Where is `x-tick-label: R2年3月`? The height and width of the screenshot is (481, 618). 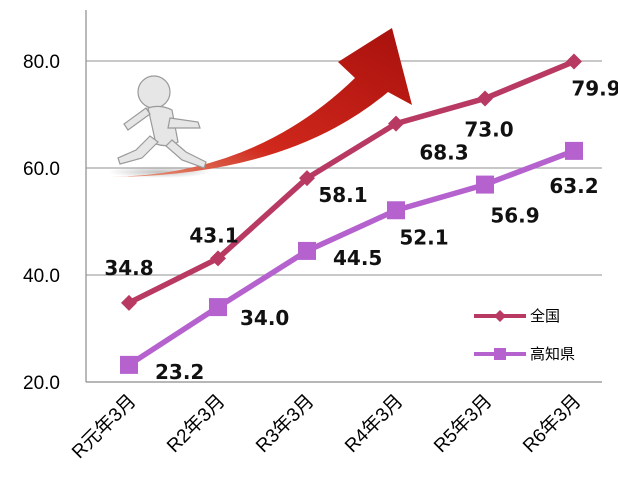 x-tick-label: R2年3月 is located at coordinates (195, 423).